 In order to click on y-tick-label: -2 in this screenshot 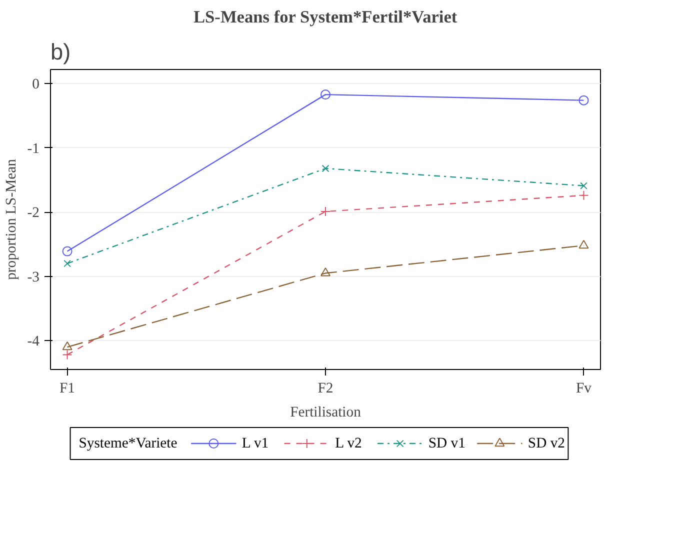, I will do `click(33, 213)`.